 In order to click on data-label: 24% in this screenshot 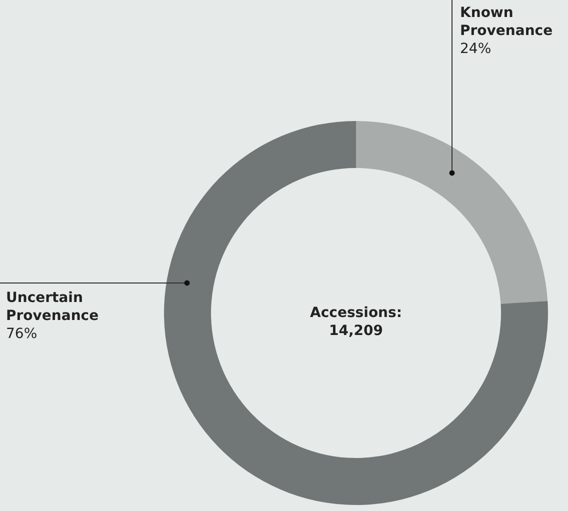, I will do `click(476, 49)`.